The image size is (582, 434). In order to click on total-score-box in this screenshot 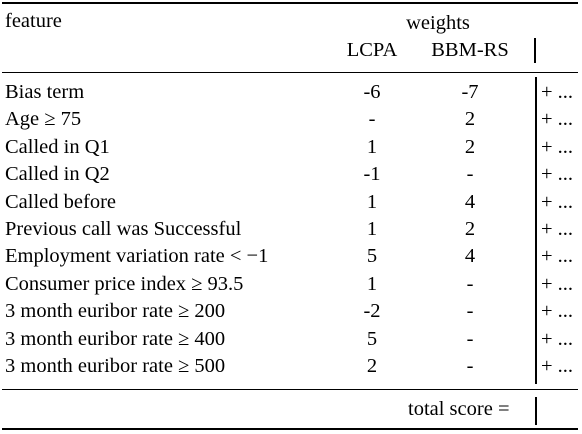, I will do `click(536, 411)`.